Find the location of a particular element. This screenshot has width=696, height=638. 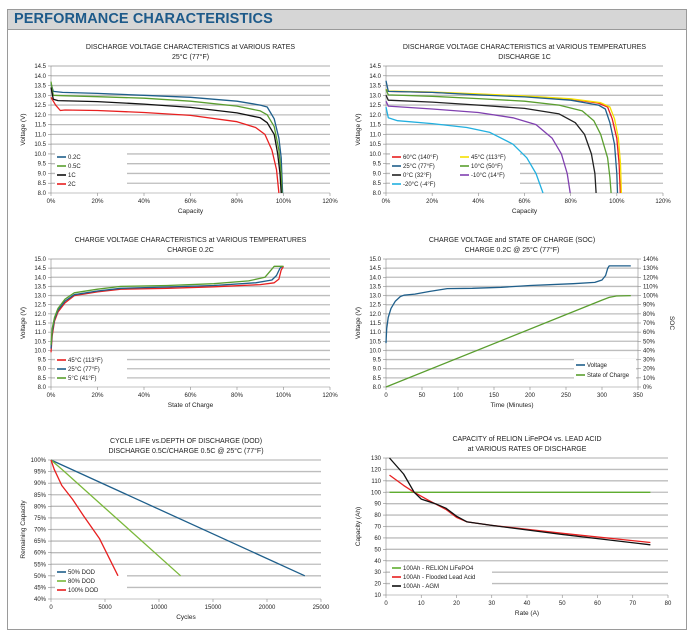

y-tick-label: 10.5 is located at coordinates (40, 145).